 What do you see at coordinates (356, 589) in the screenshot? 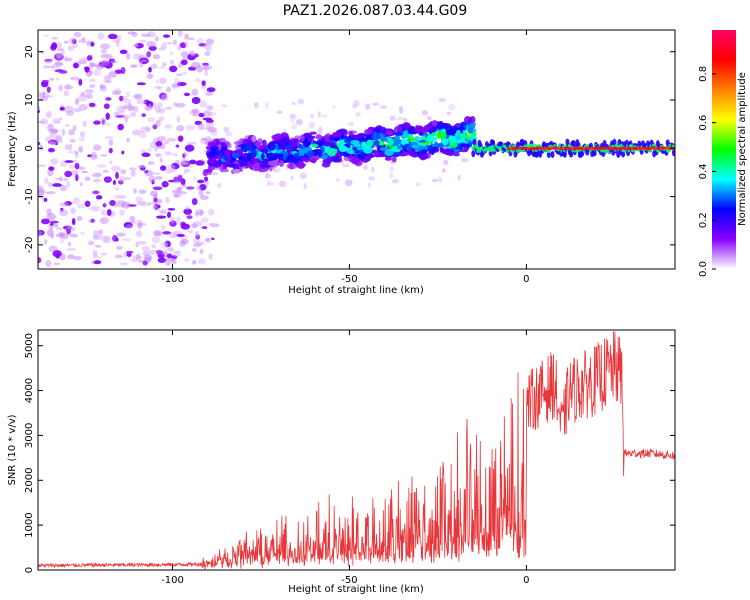
I see `snr-x-label: Height of straight line (km)` at bounding box center [356, 589].